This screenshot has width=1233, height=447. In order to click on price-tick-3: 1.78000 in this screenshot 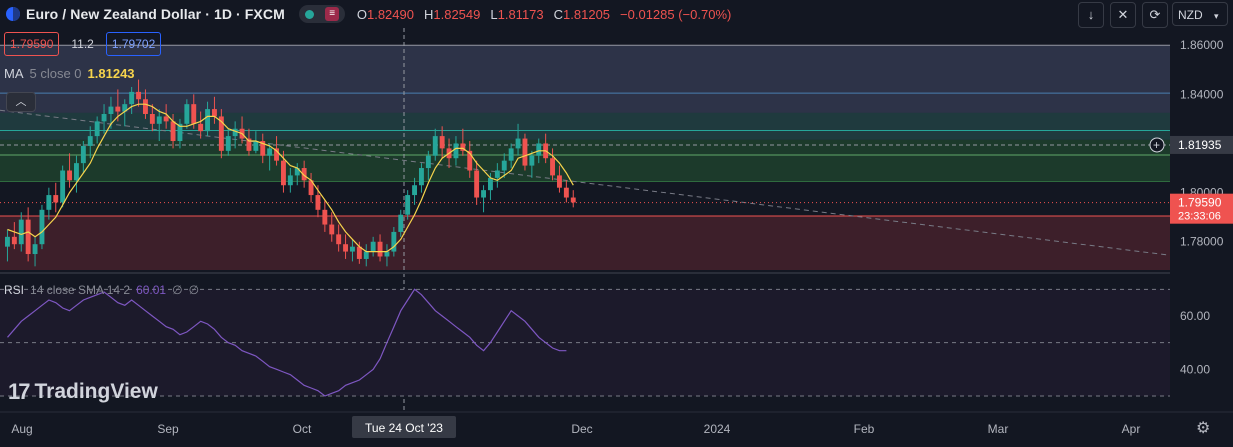, I will do `click(1202, 242)`.